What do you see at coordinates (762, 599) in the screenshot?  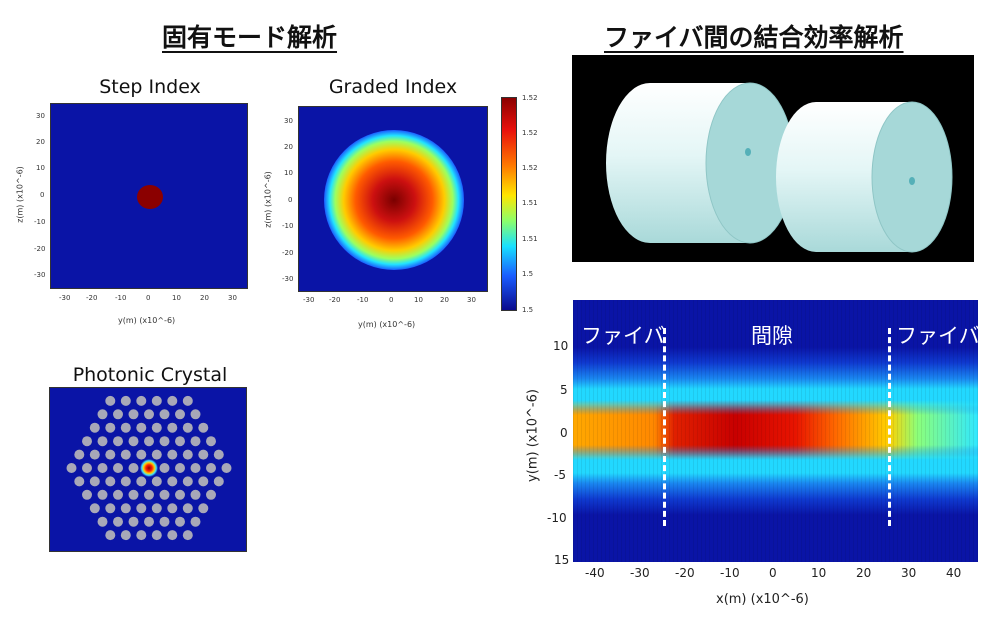 I see `coupling-x-label: x(m) (x10^-6)` at bounding box center [762, 599].